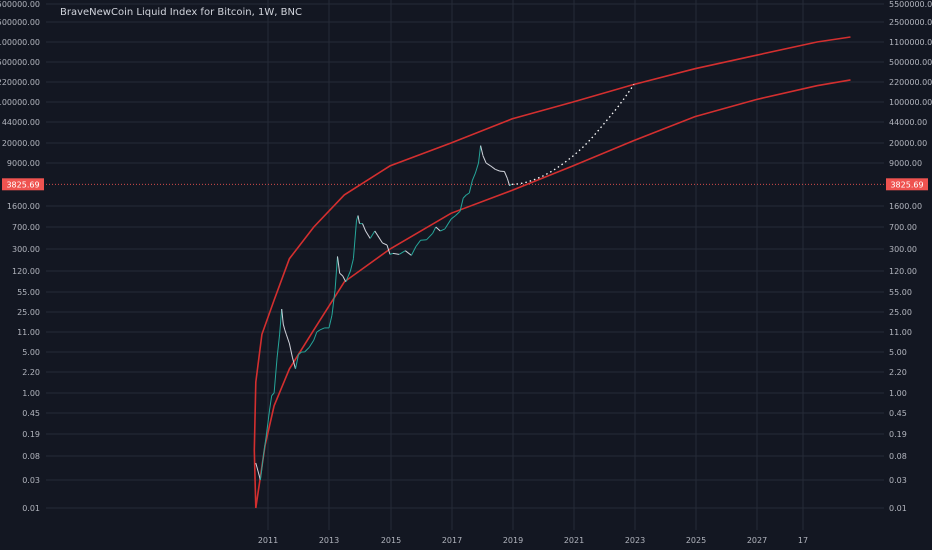 The width and height of the screenshot is (932, 550). What do you see at coordinates (903, 249) in the screenshot?
I see `y-tick-label-right: 300.00` at bounding box center [903, 249].